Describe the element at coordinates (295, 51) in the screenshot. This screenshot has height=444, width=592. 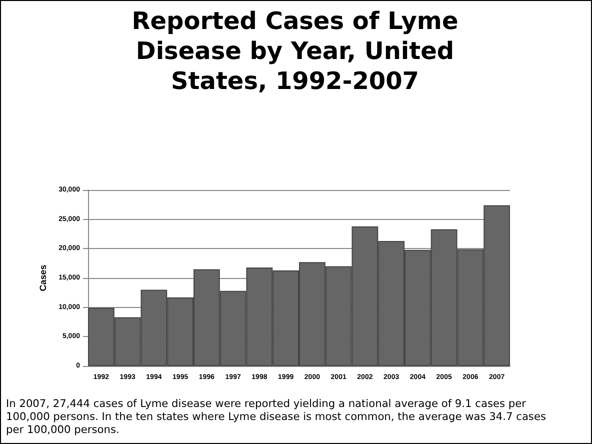
I see `chart-title: Reported Cases of Lyme Disease by Year, United States, 1992-2007` at that location.